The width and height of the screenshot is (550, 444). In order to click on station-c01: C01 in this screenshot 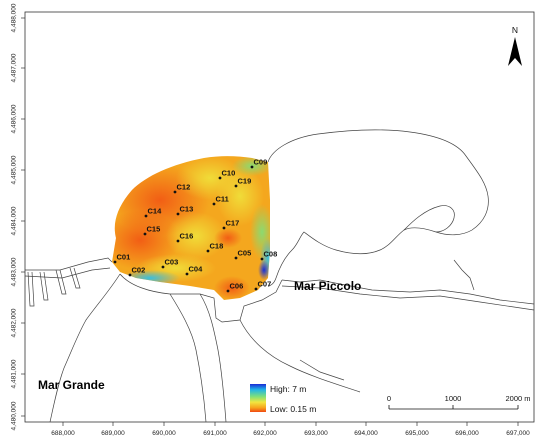, I will do `click(122, 258)`.